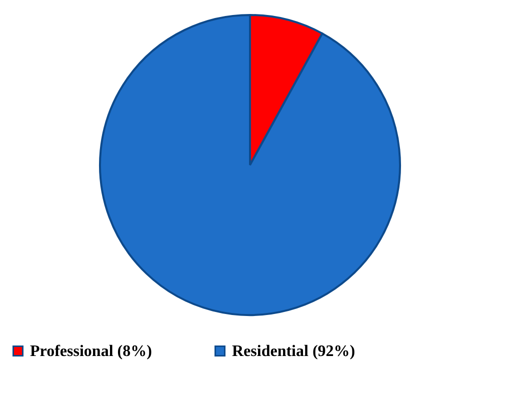 This screenshot has width=510, height=401. What do you see at coordinates (294, 351) in the screenshot?
I see `legend-label: Residential (92%)` at bounding box center [294, 351].